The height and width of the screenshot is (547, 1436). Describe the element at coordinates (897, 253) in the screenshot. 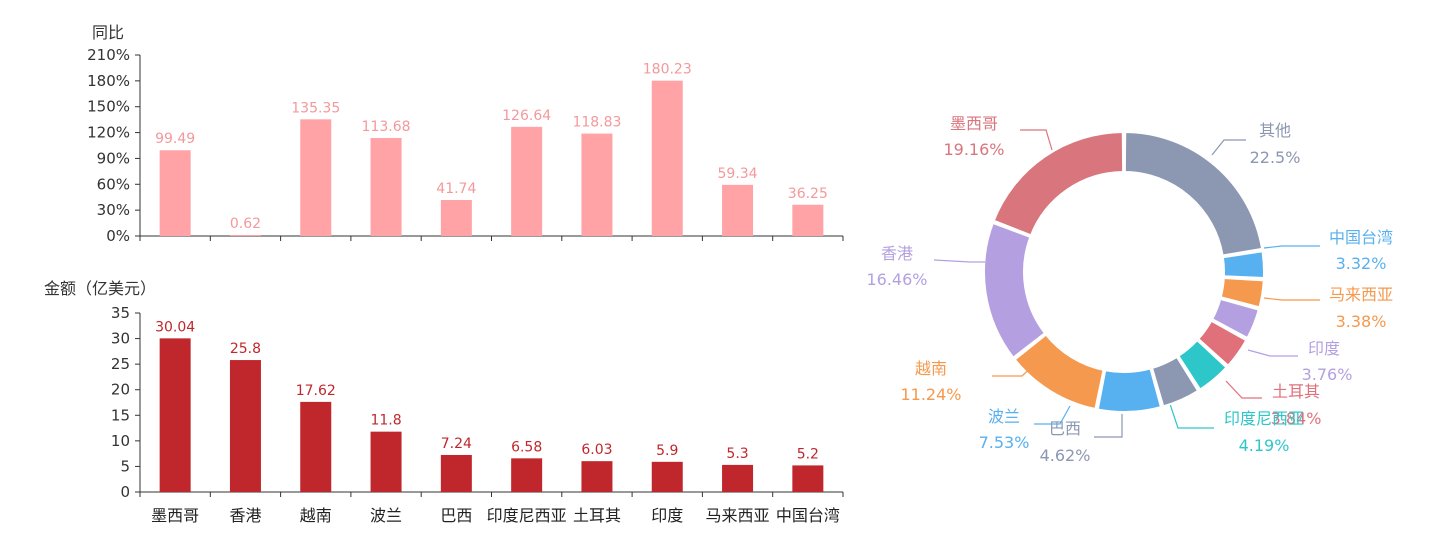

I see `slice-name-label: 香港` at that location.